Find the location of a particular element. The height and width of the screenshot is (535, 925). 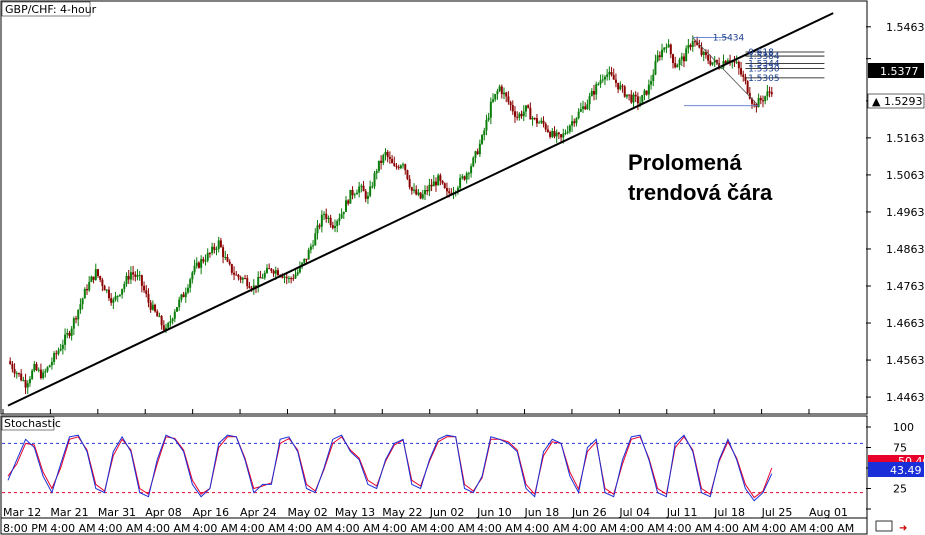

price-tick-label: 1.5463 is located at coordinates (905, 27).